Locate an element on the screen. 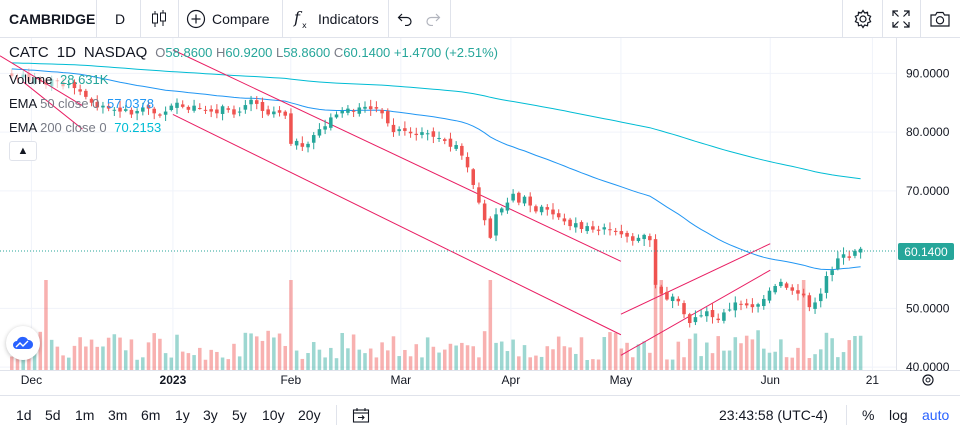  channel-line is located at coordinates (53, 105).